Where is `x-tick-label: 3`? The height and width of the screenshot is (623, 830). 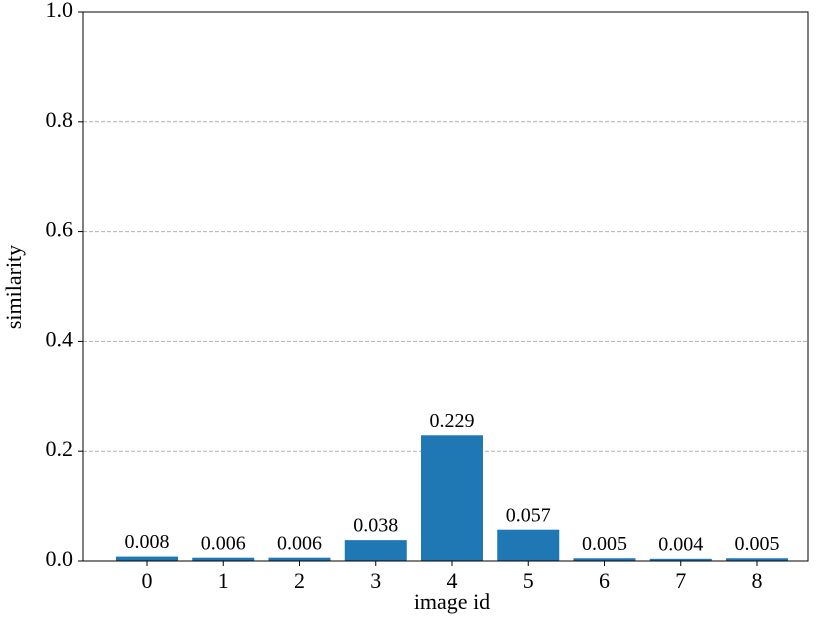 x-tick-label: 3 is located at coordinates (375, 580).